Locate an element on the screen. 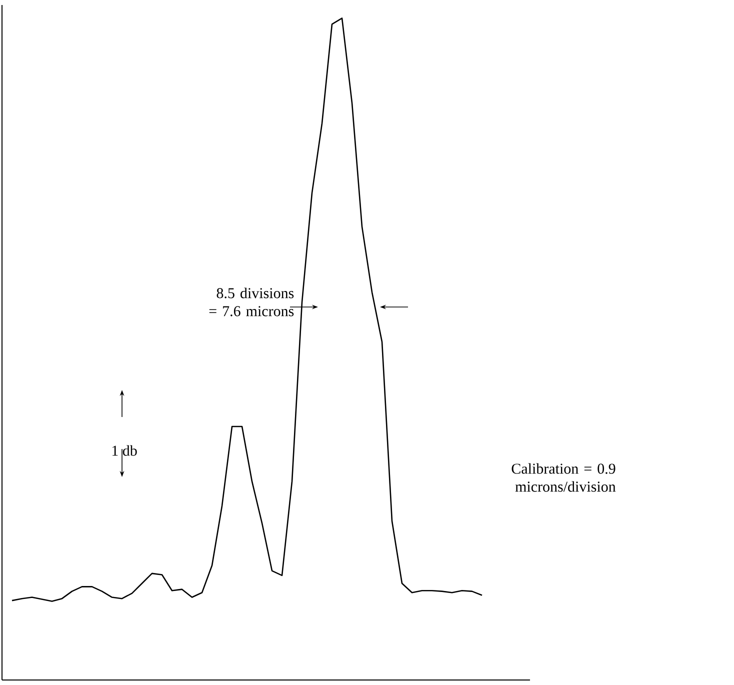 Image resolution: width=734 pixels, height=685 pixels. annotation: 1 db is located at coordinates (124, 450).